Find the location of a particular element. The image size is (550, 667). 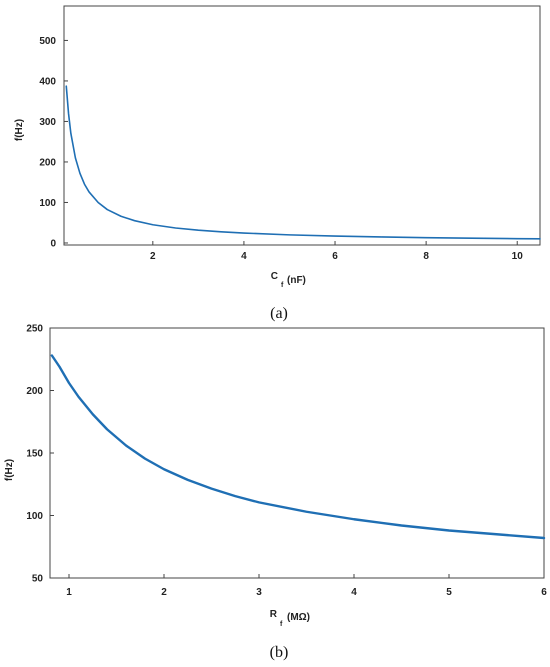

x-tick-label: 5 is located at coordinates (449, 592).